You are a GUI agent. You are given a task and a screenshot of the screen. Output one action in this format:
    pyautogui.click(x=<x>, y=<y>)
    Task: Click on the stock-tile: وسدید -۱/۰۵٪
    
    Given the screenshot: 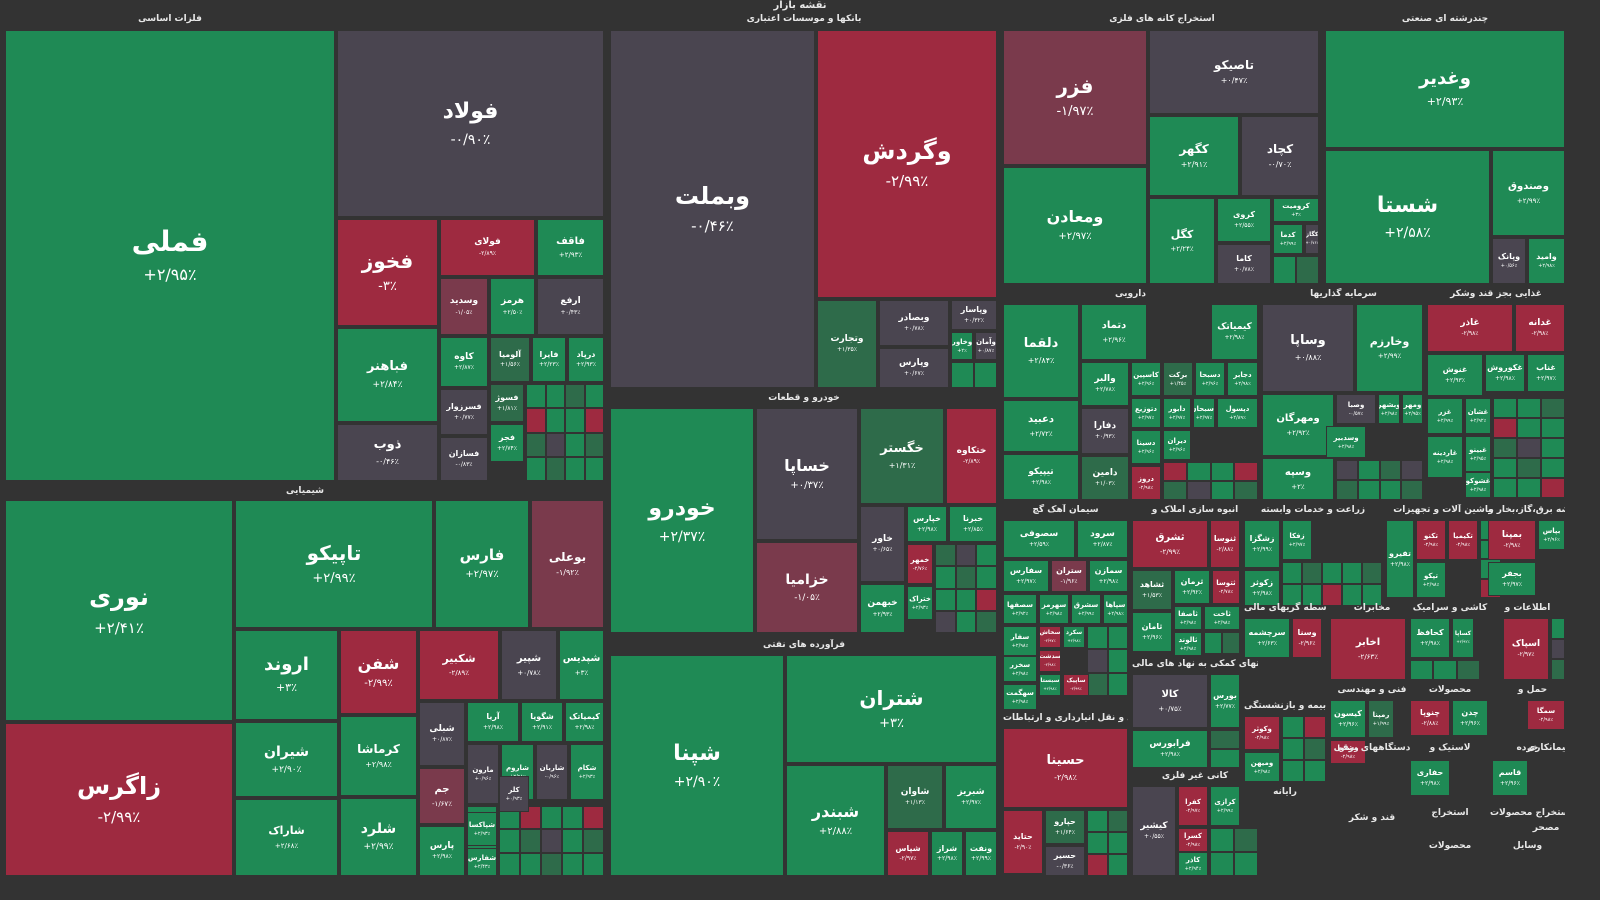 What is the action you would take?
    pyautogui.click(x=464, y=306)
    